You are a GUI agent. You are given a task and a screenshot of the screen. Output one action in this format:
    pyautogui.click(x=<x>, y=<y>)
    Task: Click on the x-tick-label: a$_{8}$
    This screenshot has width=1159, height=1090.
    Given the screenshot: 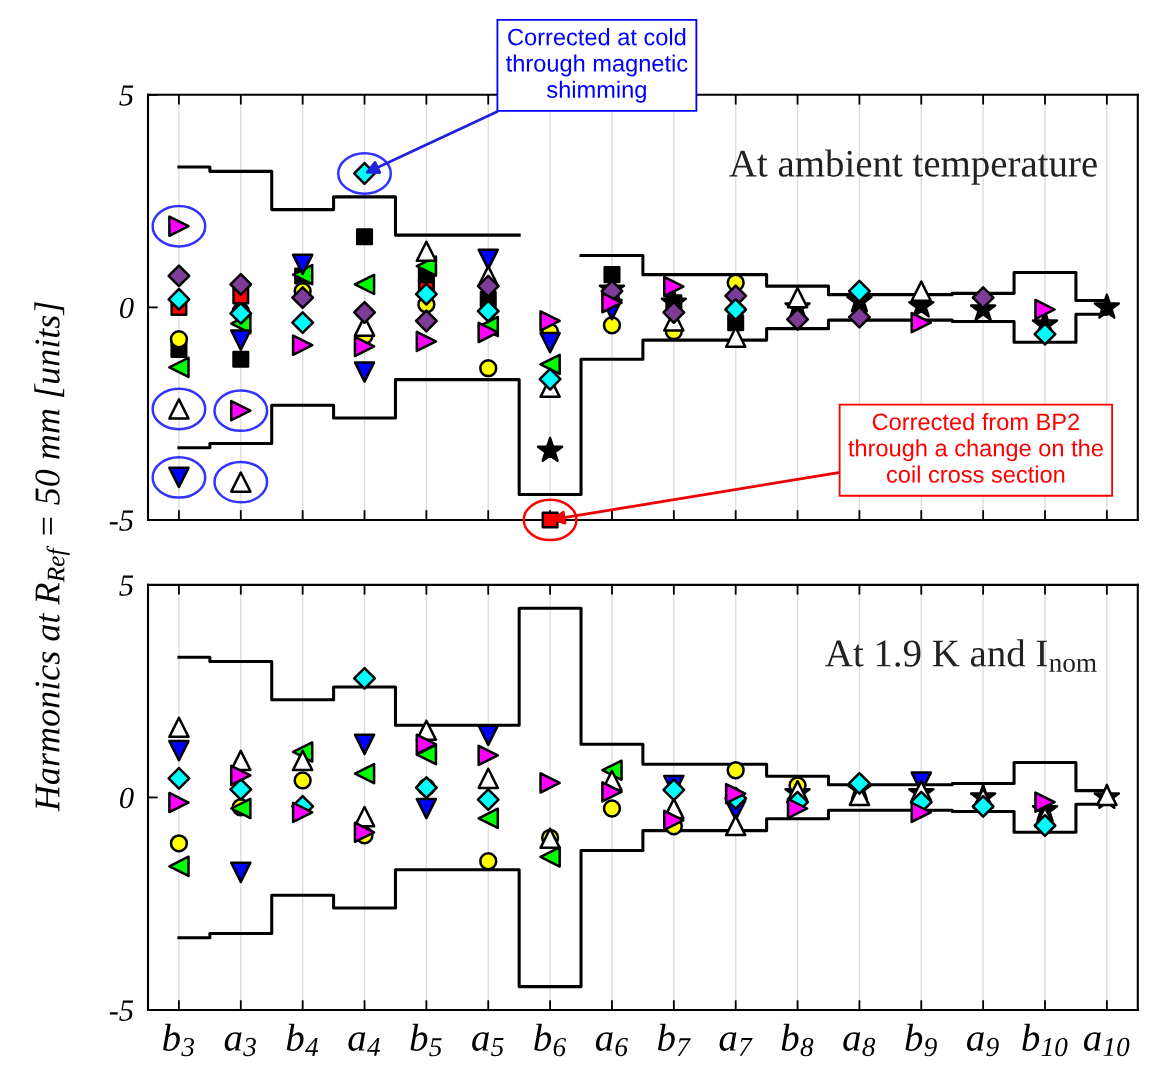 What is the action you would take?
    pyautogui.click(x=859, y=1044)
    